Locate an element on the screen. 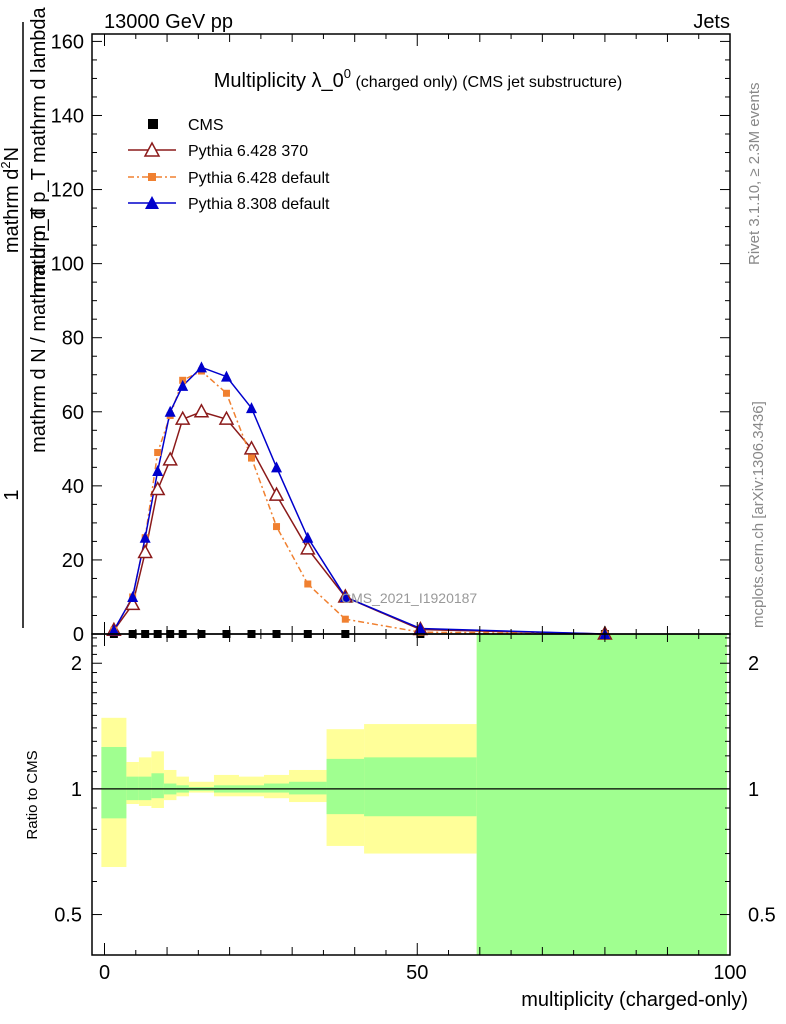 Image resolution: width=786 pixels, height=1024 pixels. y-tick-label-6: 120 is located at coordinates (67, 191).